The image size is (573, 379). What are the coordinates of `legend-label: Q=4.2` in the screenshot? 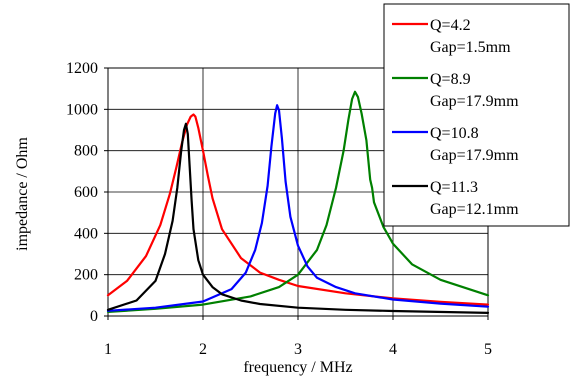 It's located at (450, 25).